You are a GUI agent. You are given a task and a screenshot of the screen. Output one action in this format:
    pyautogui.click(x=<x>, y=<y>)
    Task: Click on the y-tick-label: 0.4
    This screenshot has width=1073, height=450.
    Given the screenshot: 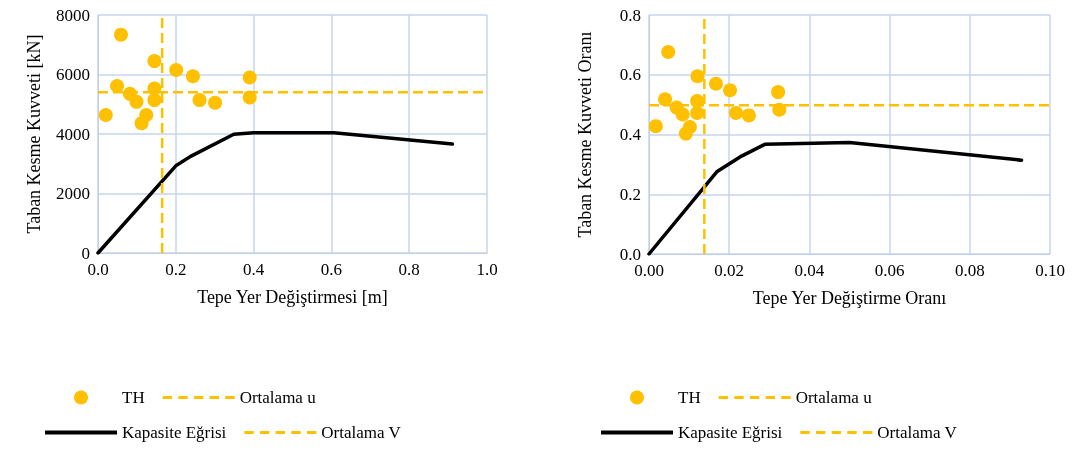 What is the action you would take?
    pyautogui.click(x=630, y=134)
    